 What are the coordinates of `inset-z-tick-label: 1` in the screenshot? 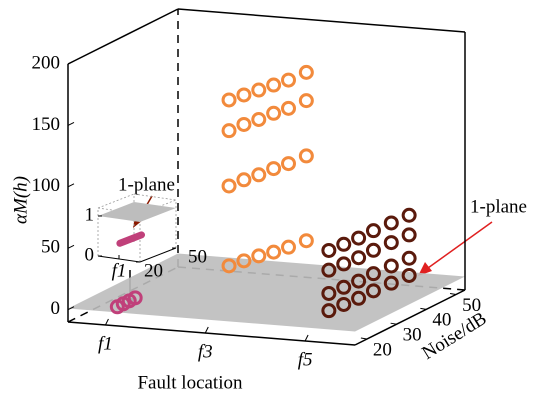 It's located at (90, 214).